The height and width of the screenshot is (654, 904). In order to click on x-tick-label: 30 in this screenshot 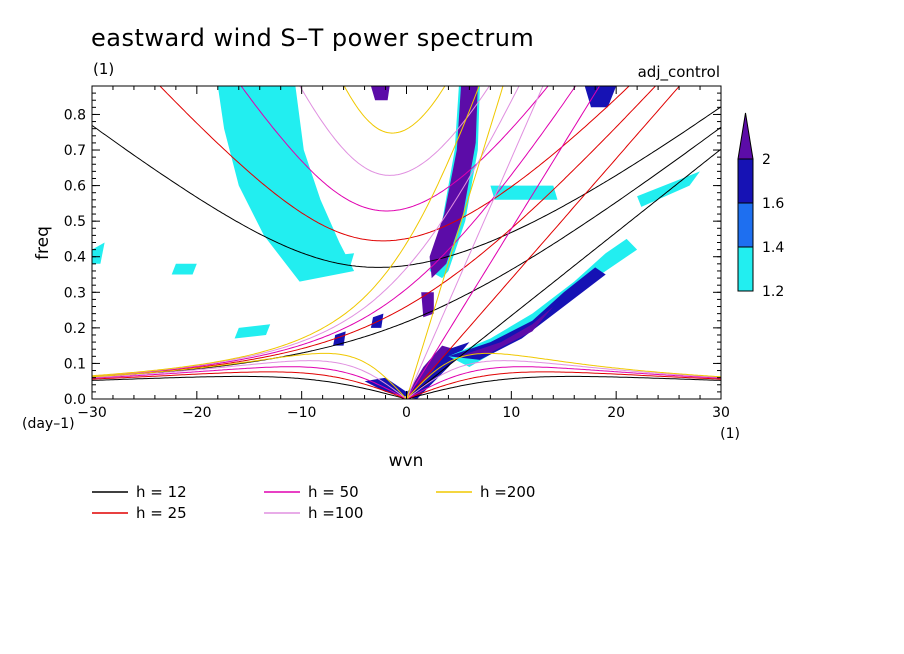, I will do `click(721, 413)`.